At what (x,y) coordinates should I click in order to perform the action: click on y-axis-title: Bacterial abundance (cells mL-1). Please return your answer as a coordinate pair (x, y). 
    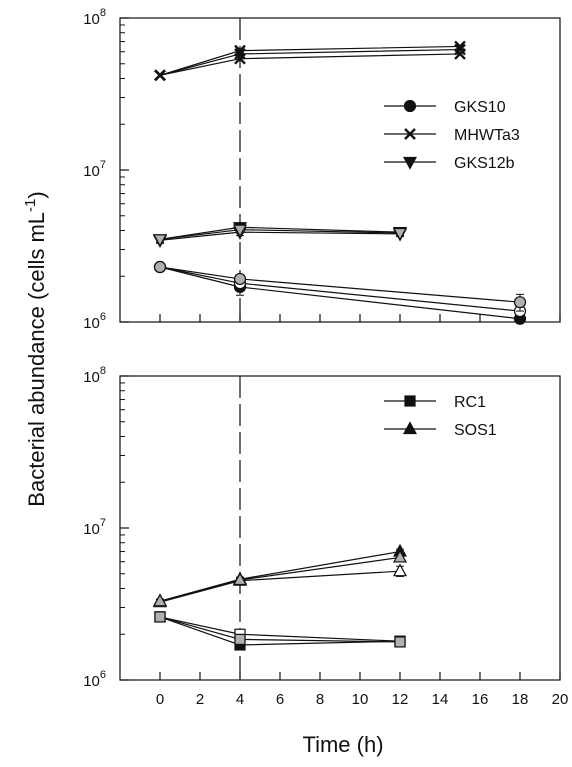
    Looking at the image, I should click on (35, 348).